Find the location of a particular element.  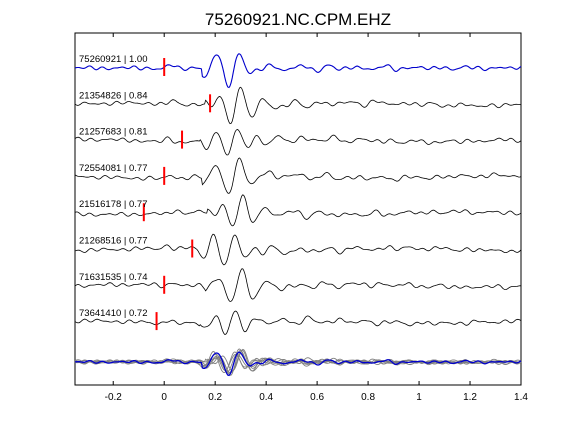

pick-markers is located at coordinates (177, 194).